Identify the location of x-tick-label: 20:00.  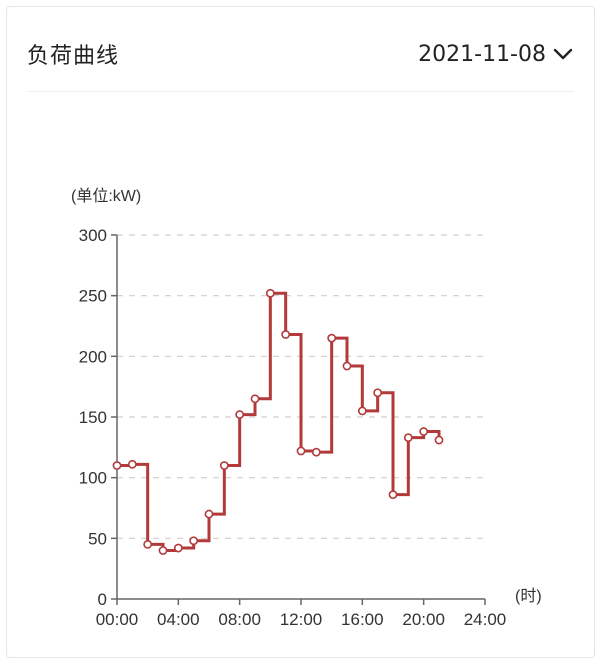
(423, 619).